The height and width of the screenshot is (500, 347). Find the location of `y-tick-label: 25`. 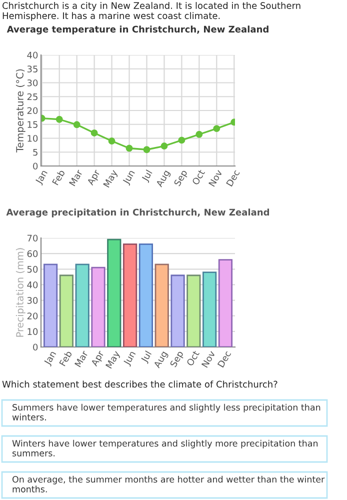

y-tick-label: 25 is located at coordinates (32, 96).